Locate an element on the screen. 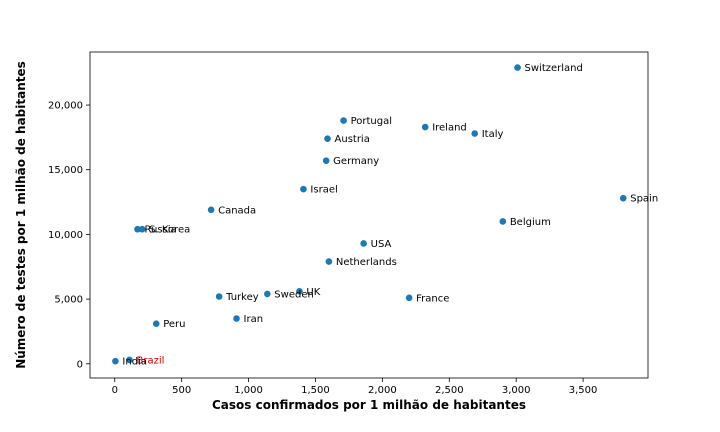 This screenshot has height=432, width=720. x-tick-label: 3,000 is located at coordinates (516, 390).